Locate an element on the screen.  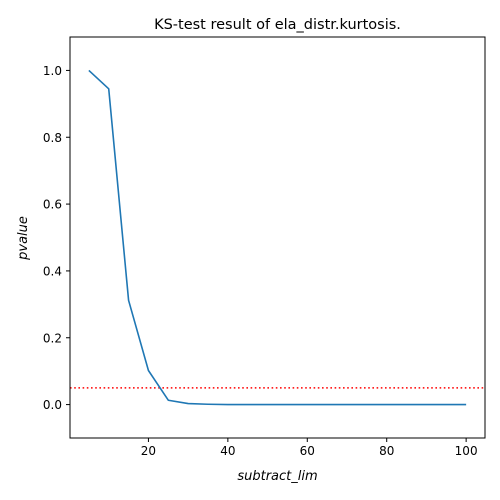
y-tick-label: 0.6 is located at coordinates (52, 205).